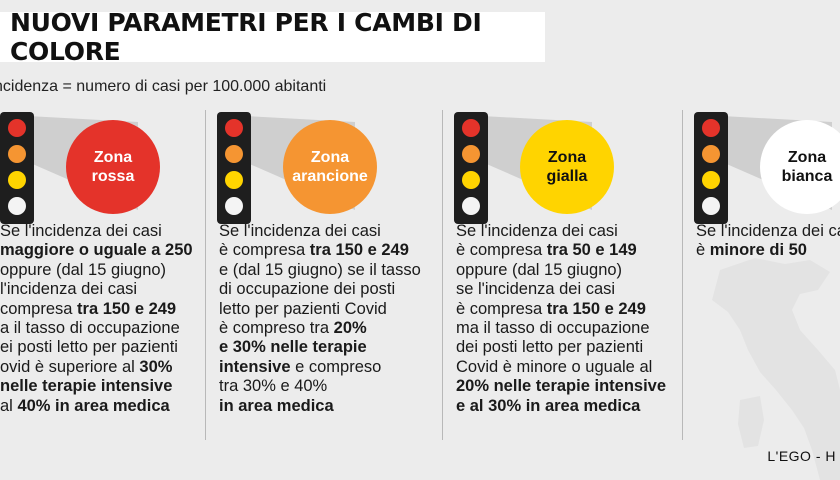 Image resolution: width=840 pixels, height=480 pixels. What do you see at coordinates (567, 176) in the screenshot?
I see `zone-name-line2: gialla` at bounding box center [567, 176].